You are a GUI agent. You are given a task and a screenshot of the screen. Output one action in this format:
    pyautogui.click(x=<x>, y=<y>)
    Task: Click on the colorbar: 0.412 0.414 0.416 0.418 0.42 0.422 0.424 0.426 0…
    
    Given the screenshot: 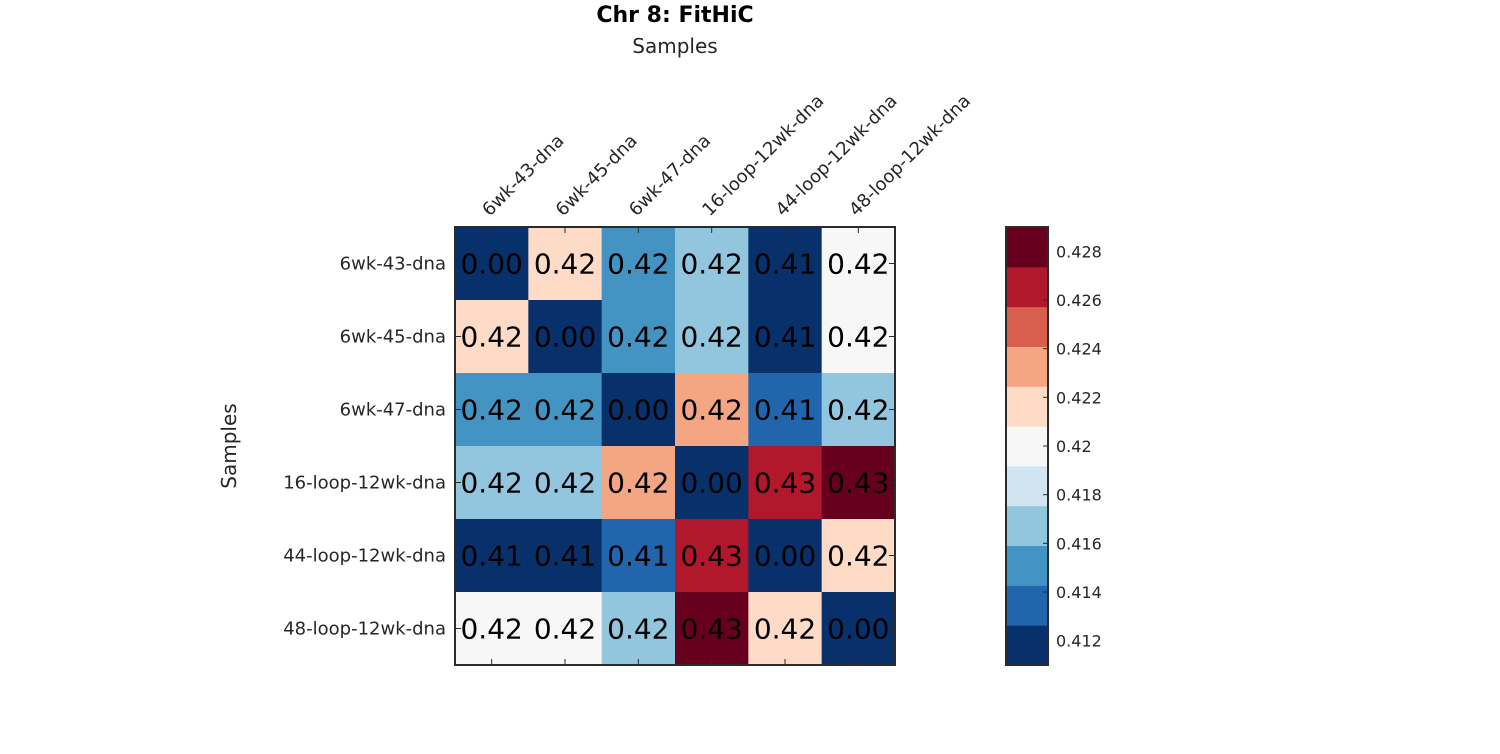 What is the action you would take?
    pyautogui.click(x=1053, y=446)
    